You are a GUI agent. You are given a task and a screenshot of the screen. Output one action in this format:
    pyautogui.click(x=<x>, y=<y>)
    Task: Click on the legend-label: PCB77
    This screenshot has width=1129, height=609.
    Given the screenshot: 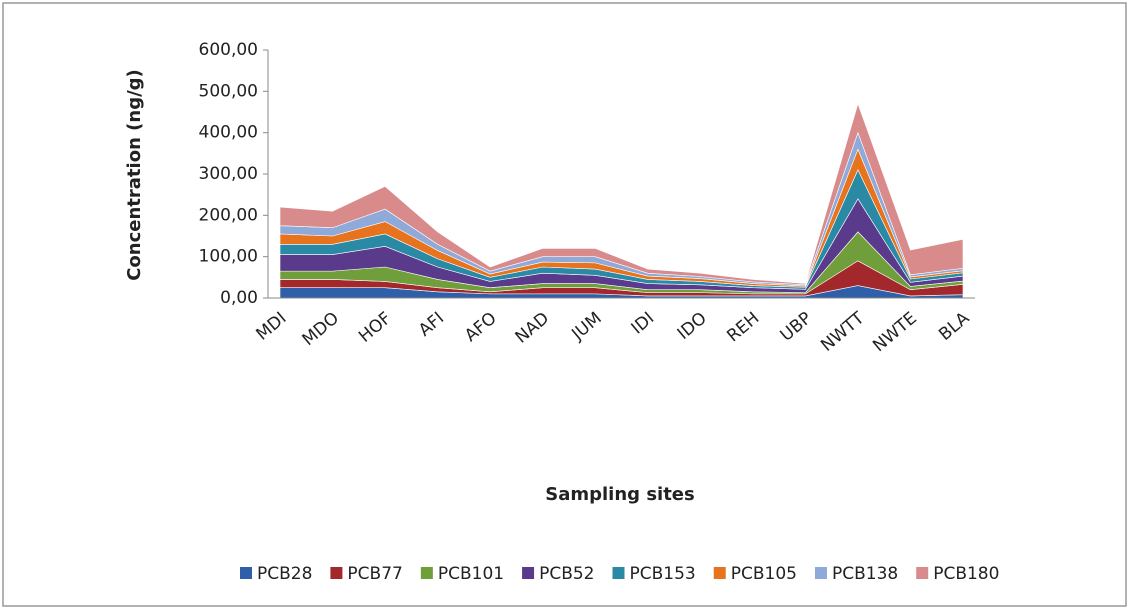 What is the action you would take?
    pyautogui.click(x=374, y=574)
    